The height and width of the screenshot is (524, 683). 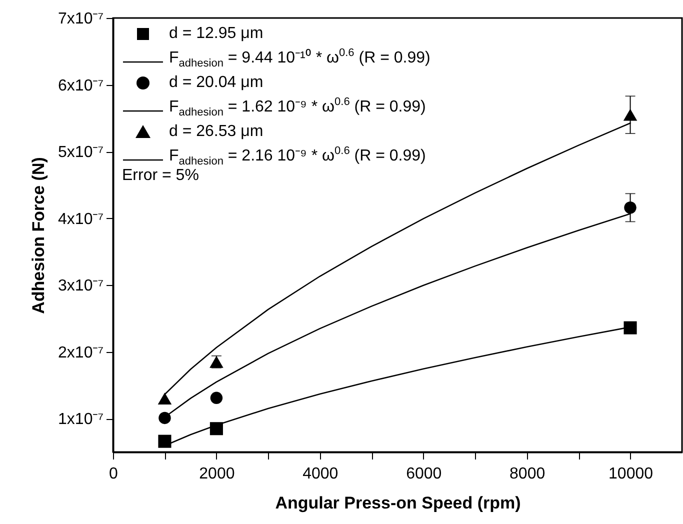 What do you see at coordinates (81, 85) in the screenshot?
I see `y-tick-label: 6x10⁻⁷` at bounding box center [81, 85].